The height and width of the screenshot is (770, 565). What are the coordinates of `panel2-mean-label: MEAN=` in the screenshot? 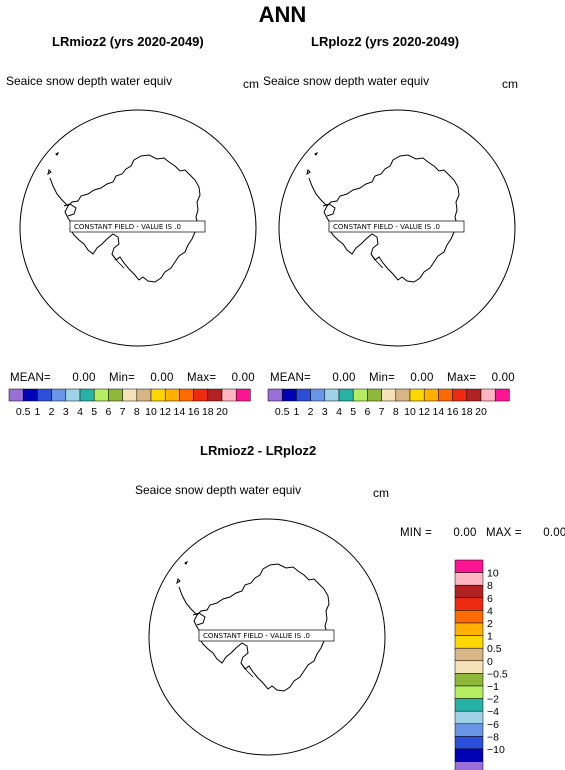 It's located at (290, 378).